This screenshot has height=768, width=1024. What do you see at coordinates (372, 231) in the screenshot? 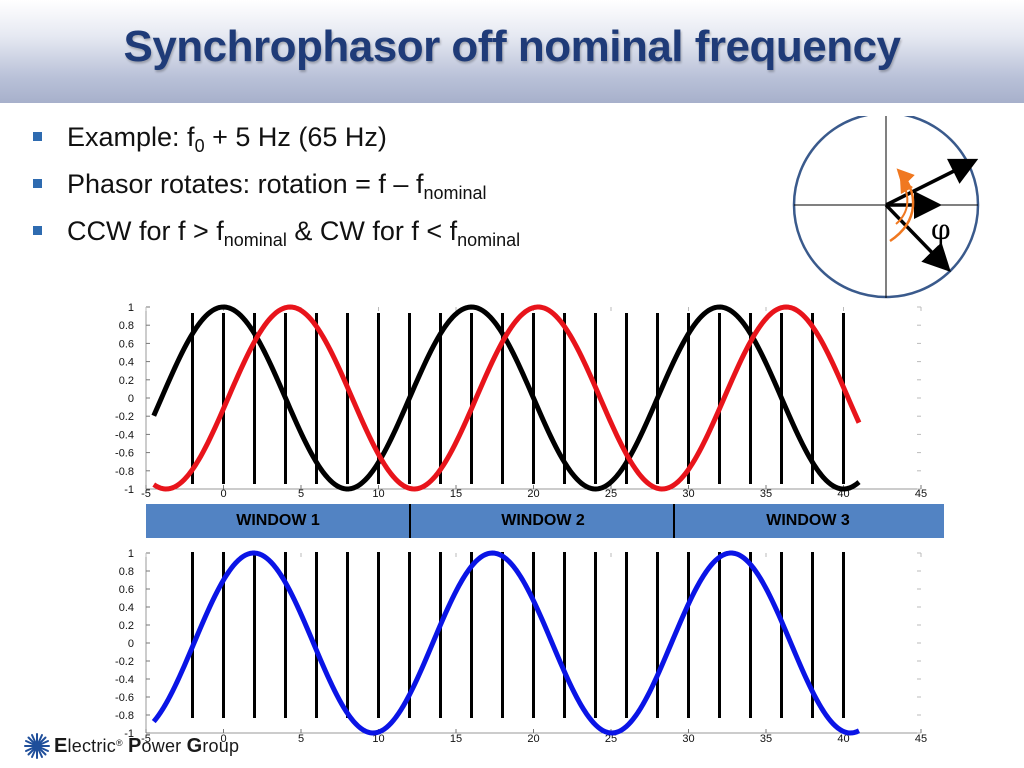
I see `bullet-text: & CW for f < f` at bounding box center [372, 231].